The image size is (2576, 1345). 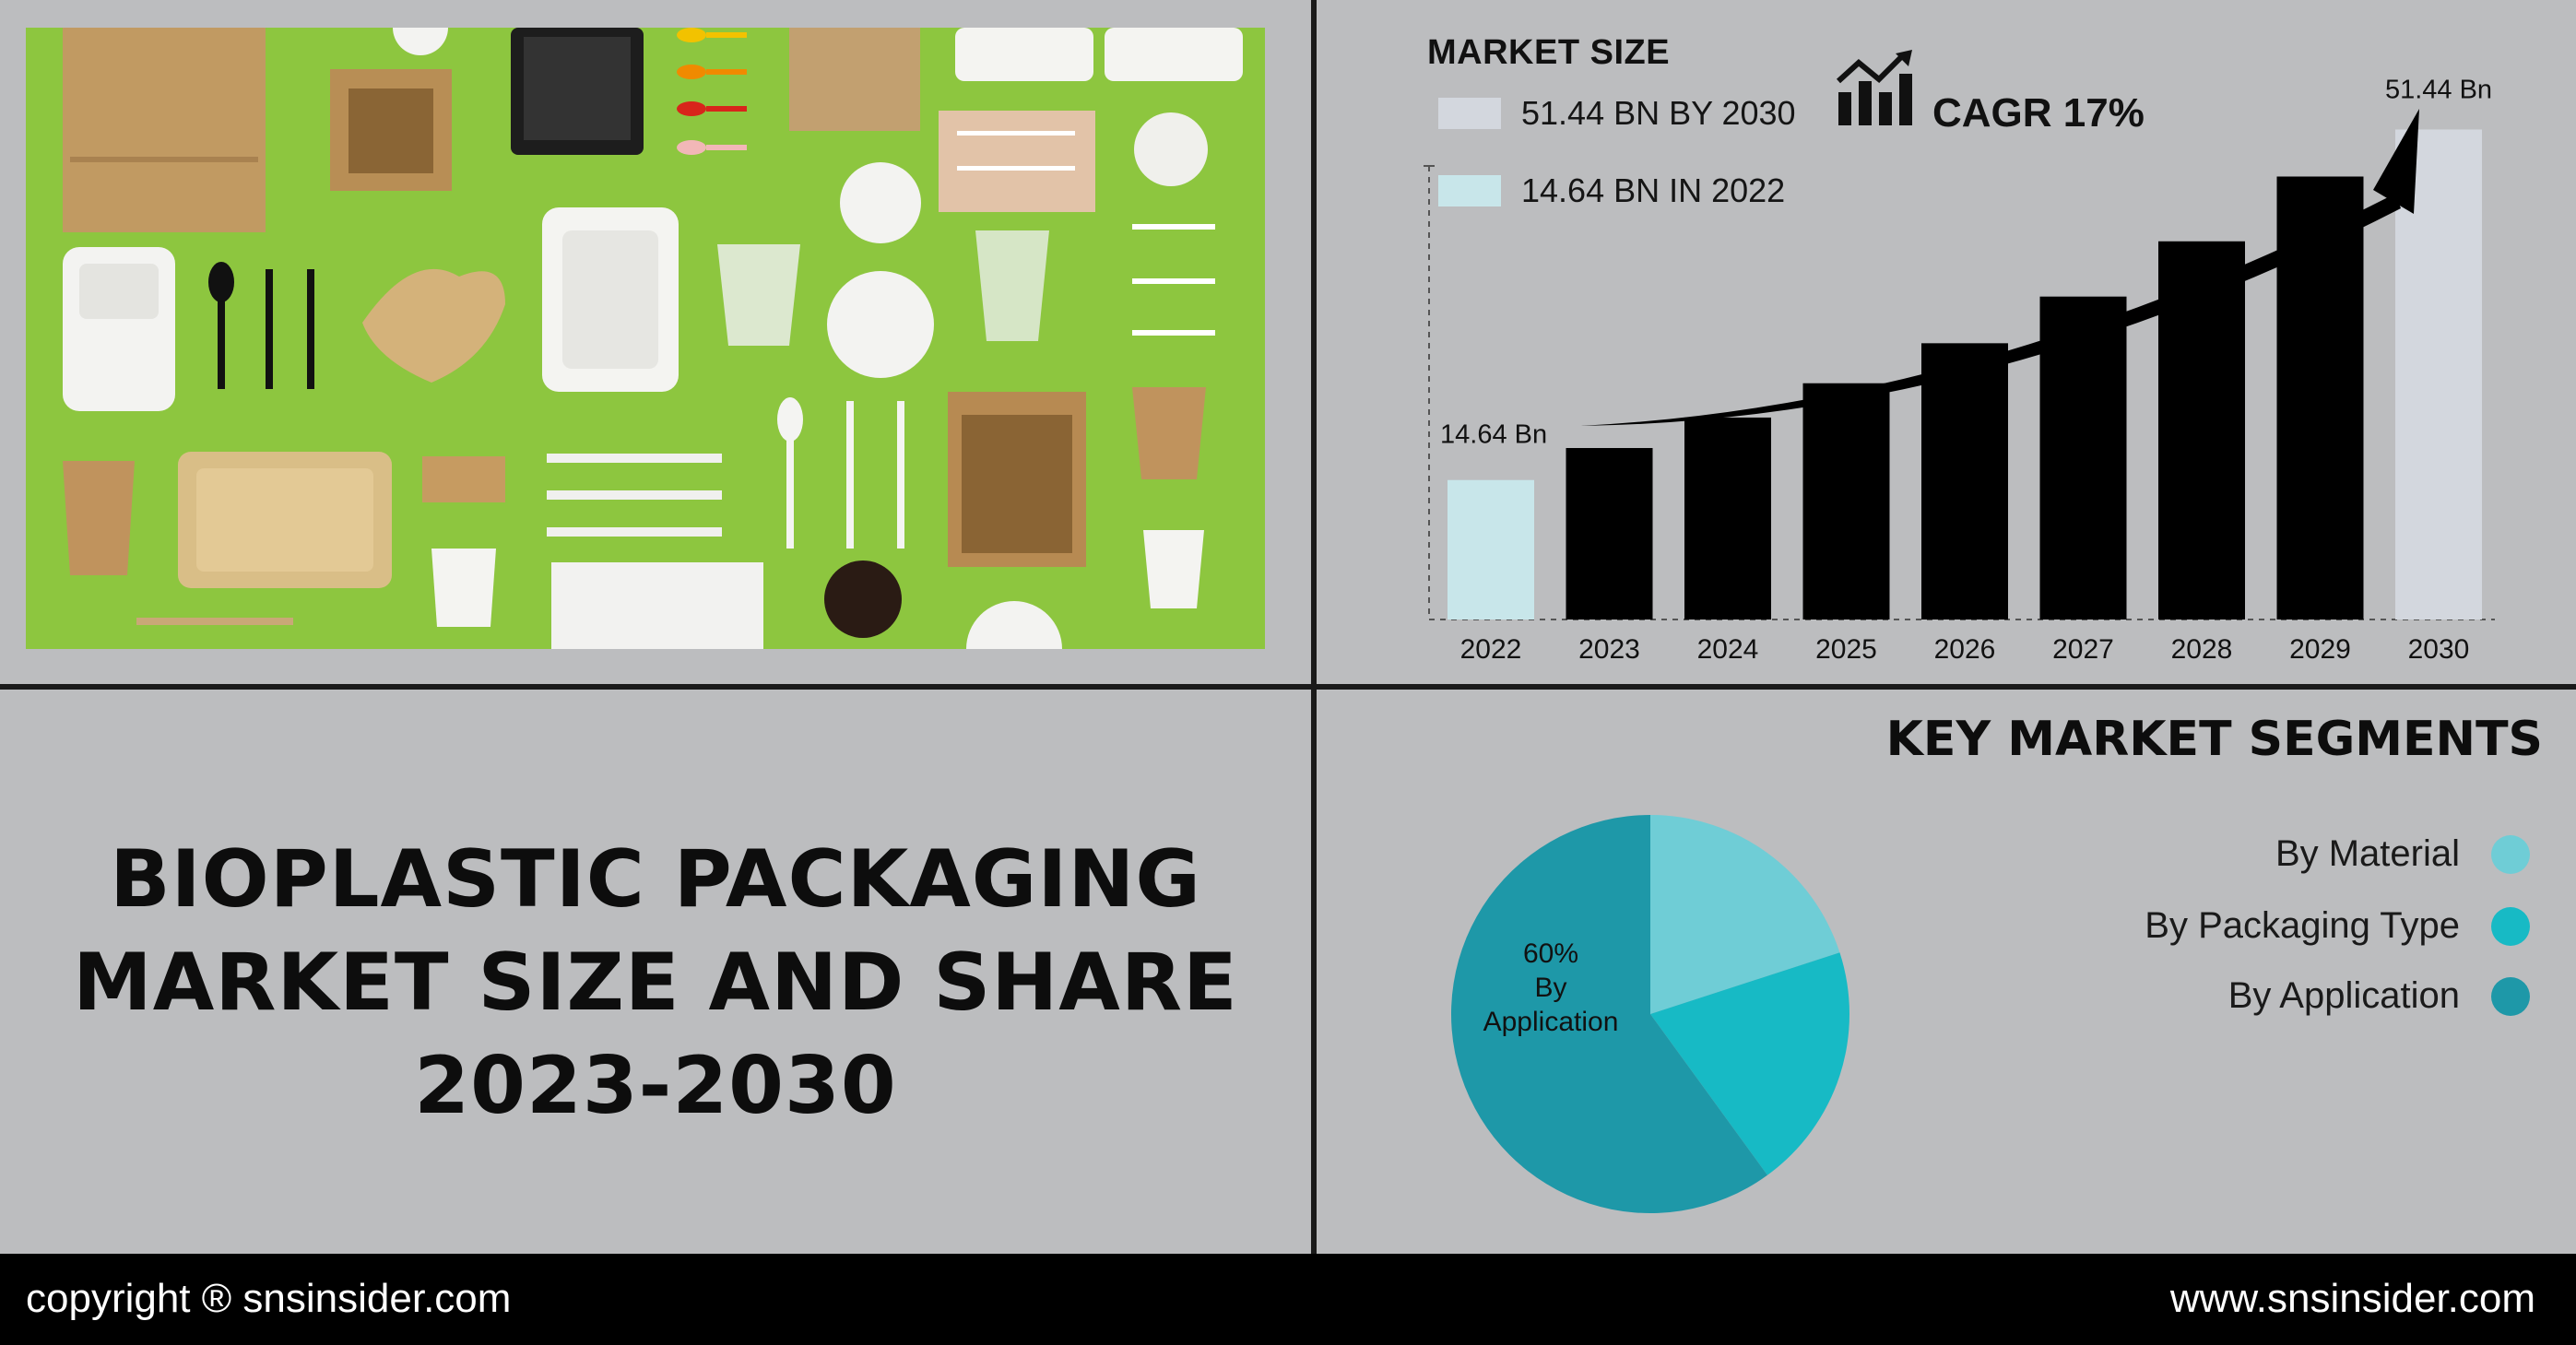 I want to click on legend-entry-2022: 14.64 BN IN 2022, so click(x=1653, y=190).